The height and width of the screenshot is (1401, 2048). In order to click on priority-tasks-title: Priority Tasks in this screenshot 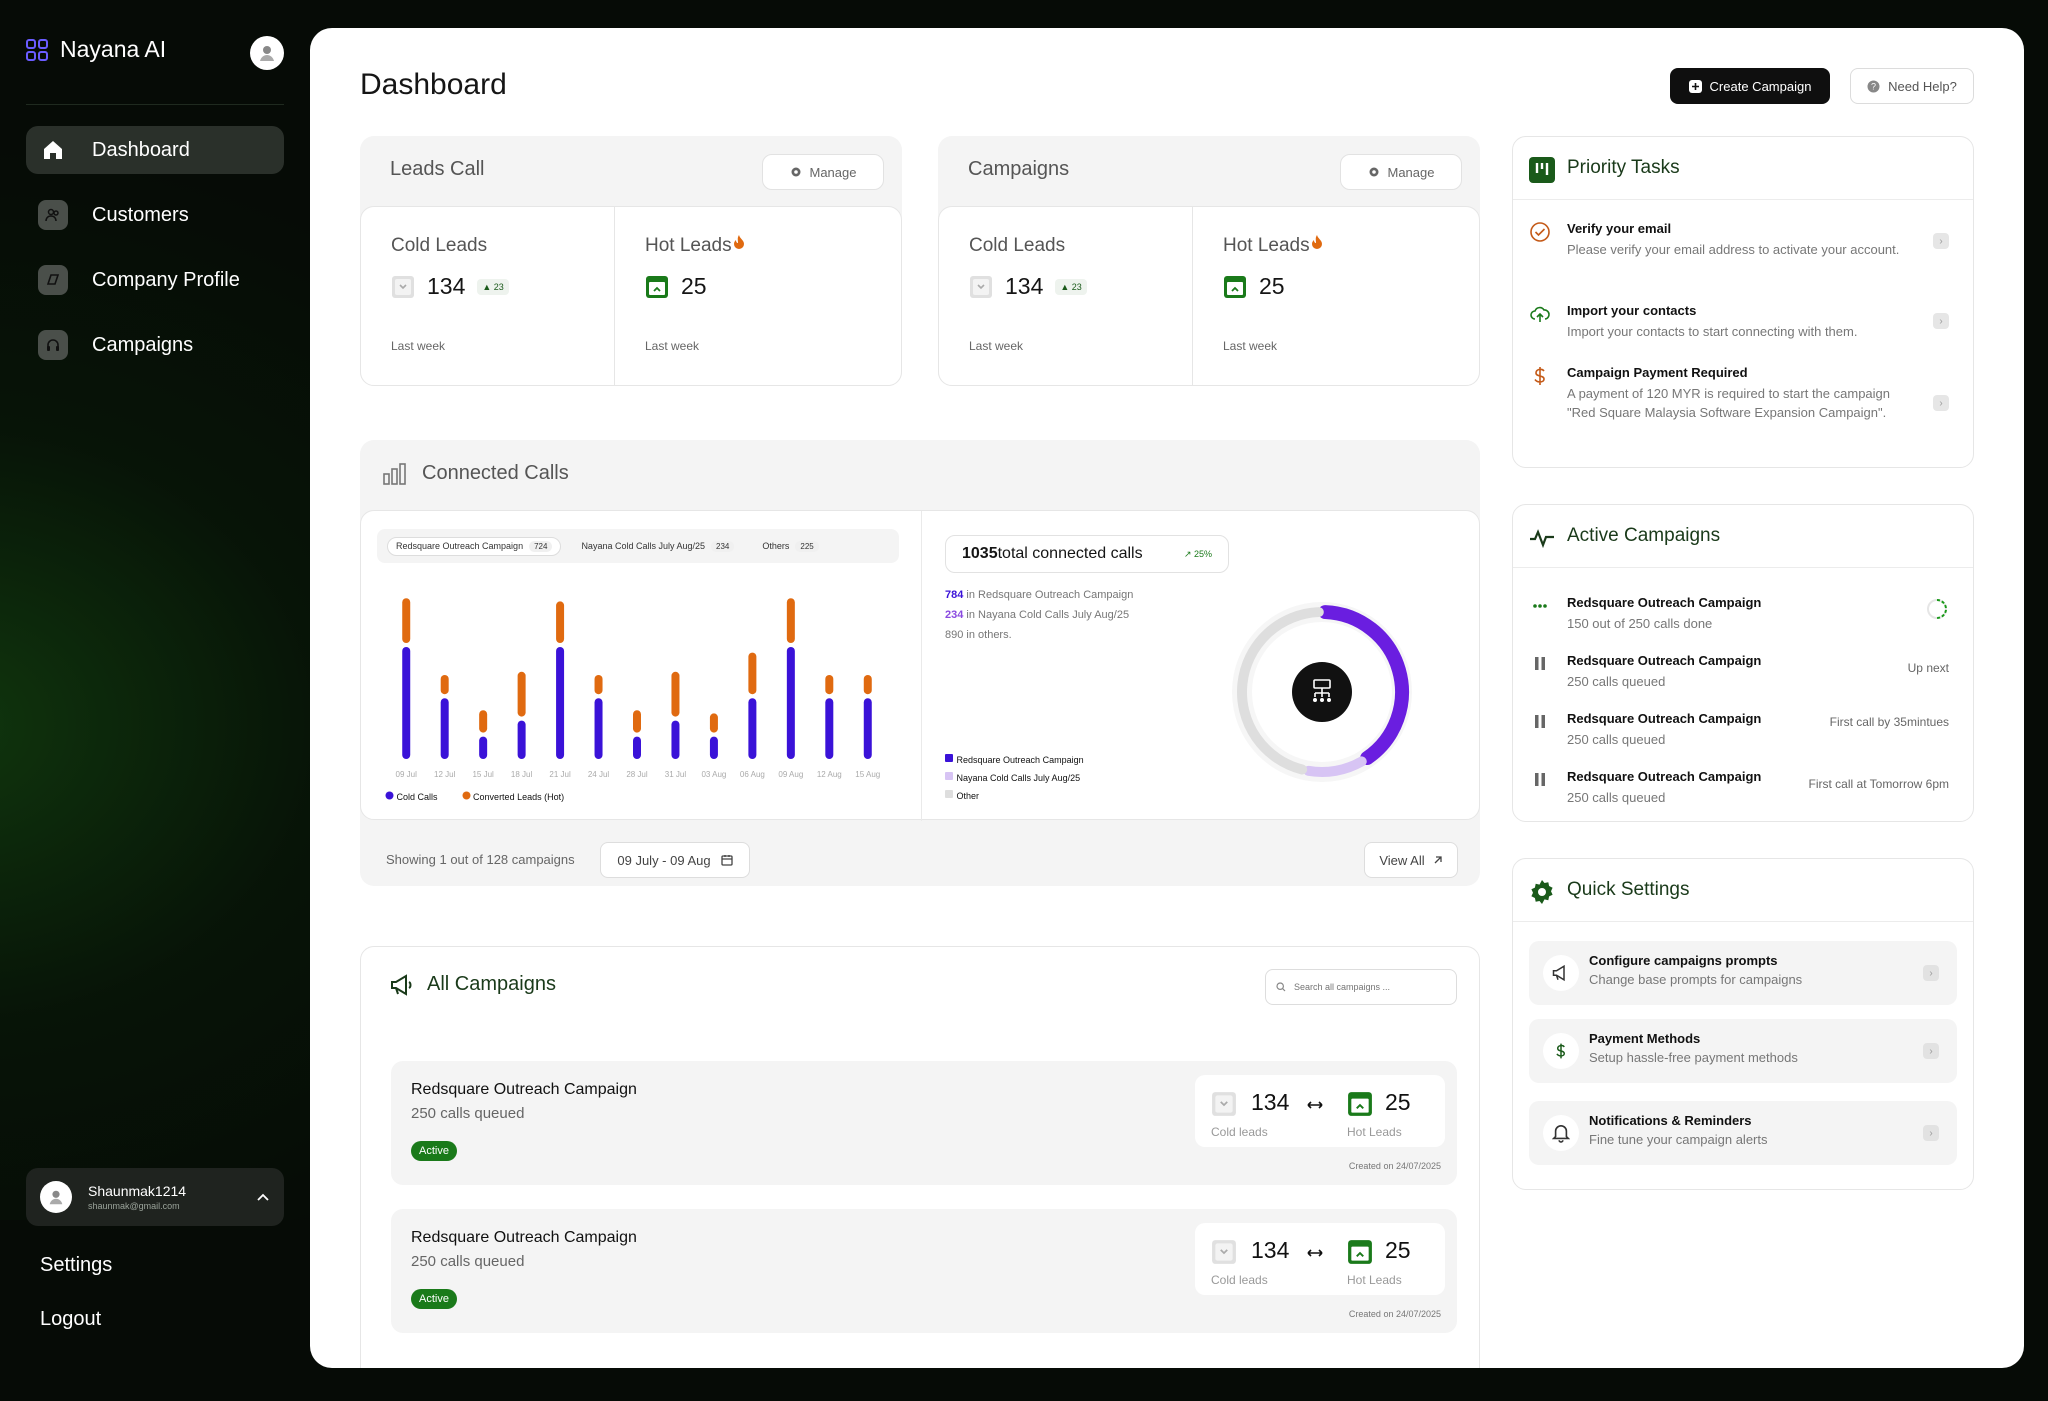, I will do `click(1623, 167)`.